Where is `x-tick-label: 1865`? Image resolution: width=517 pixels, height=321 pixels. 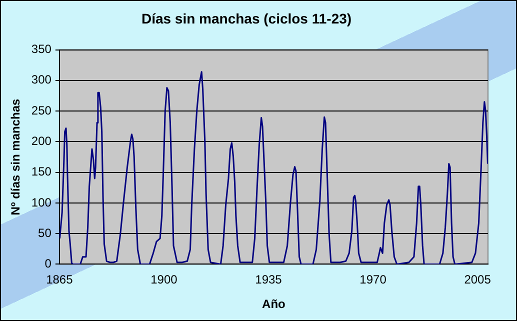 x-tick-label: 1865 is located at coordinates (60, 279).